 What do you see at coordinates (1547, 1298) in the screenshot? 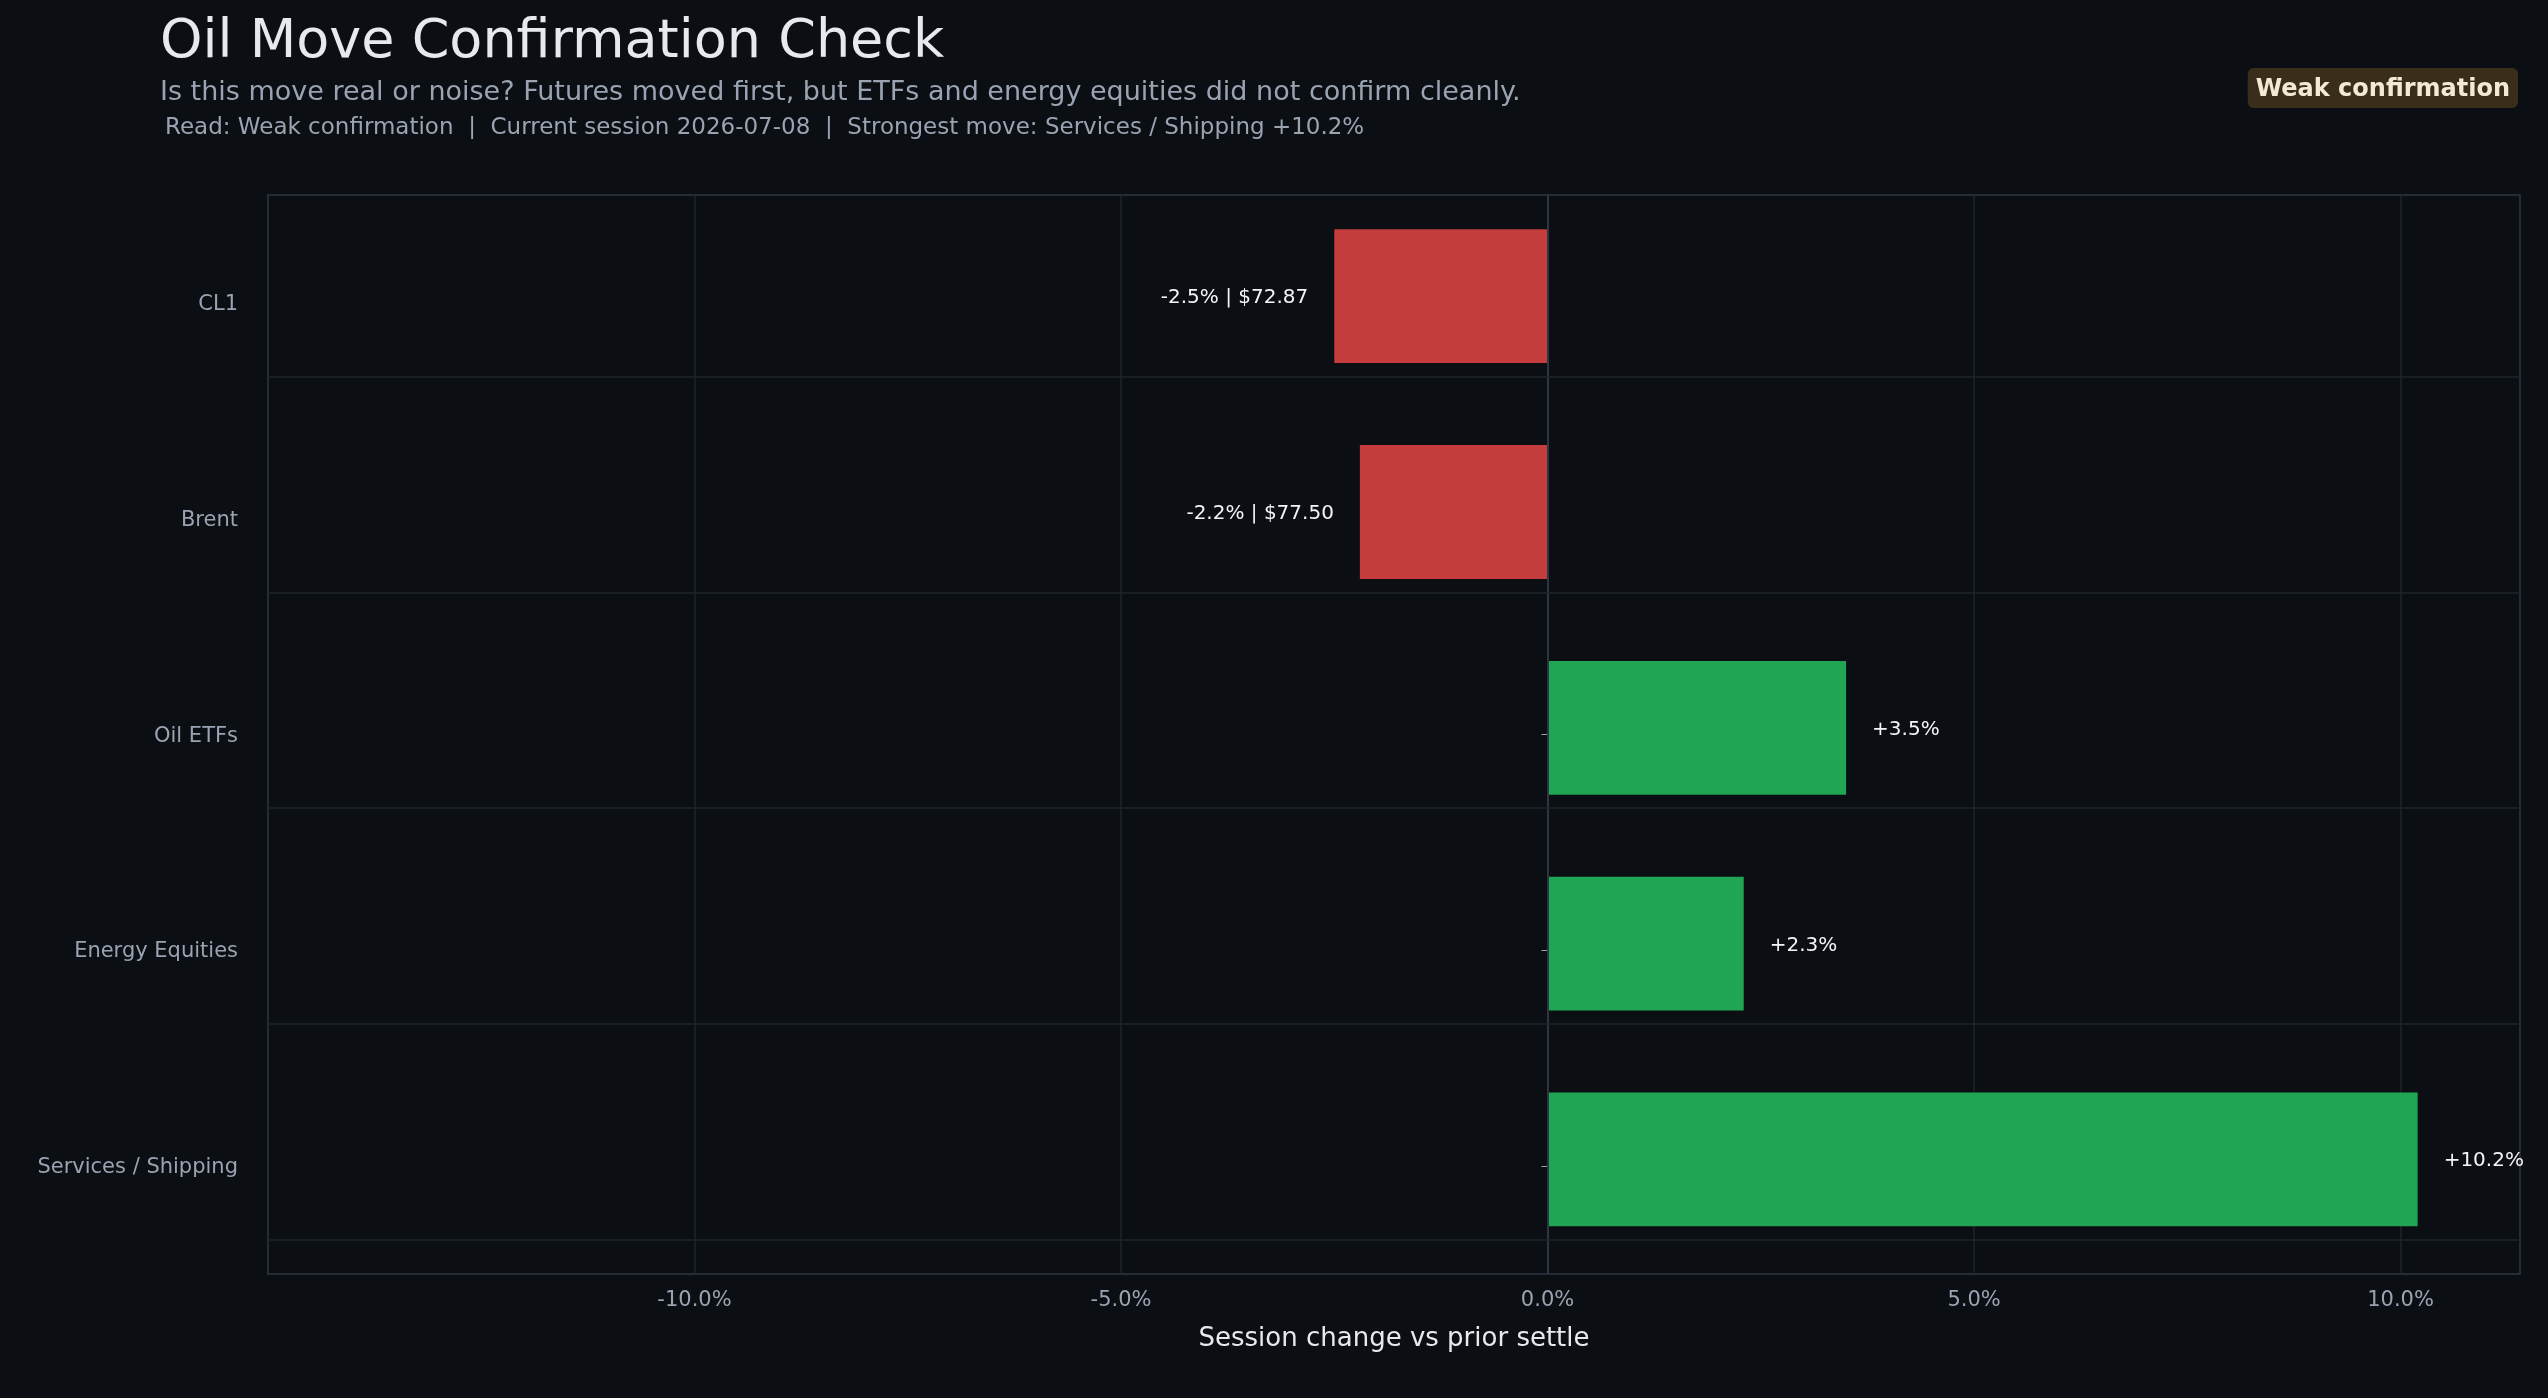
I see `x-tick-label: 0.0%` at bounding box center [1547, 1298].